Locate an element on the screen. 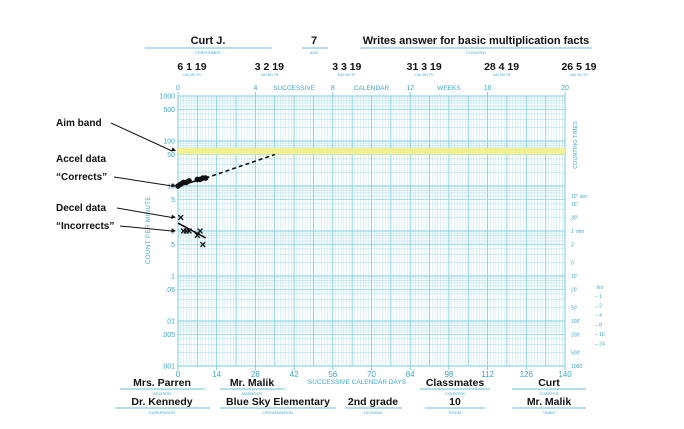 The image size is (684, 429). division-name: 2nd grade is located at coordinates (373, 402).